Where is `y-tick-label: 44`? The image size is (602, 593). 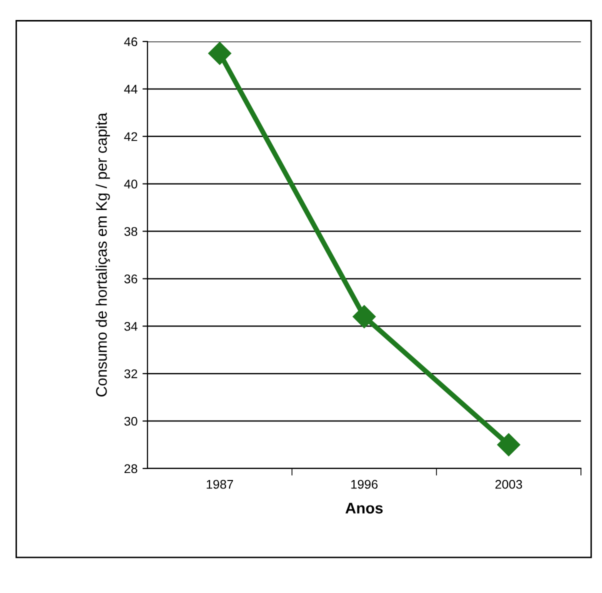
y-tick-label: 44 is located at coordinates (131, 89).